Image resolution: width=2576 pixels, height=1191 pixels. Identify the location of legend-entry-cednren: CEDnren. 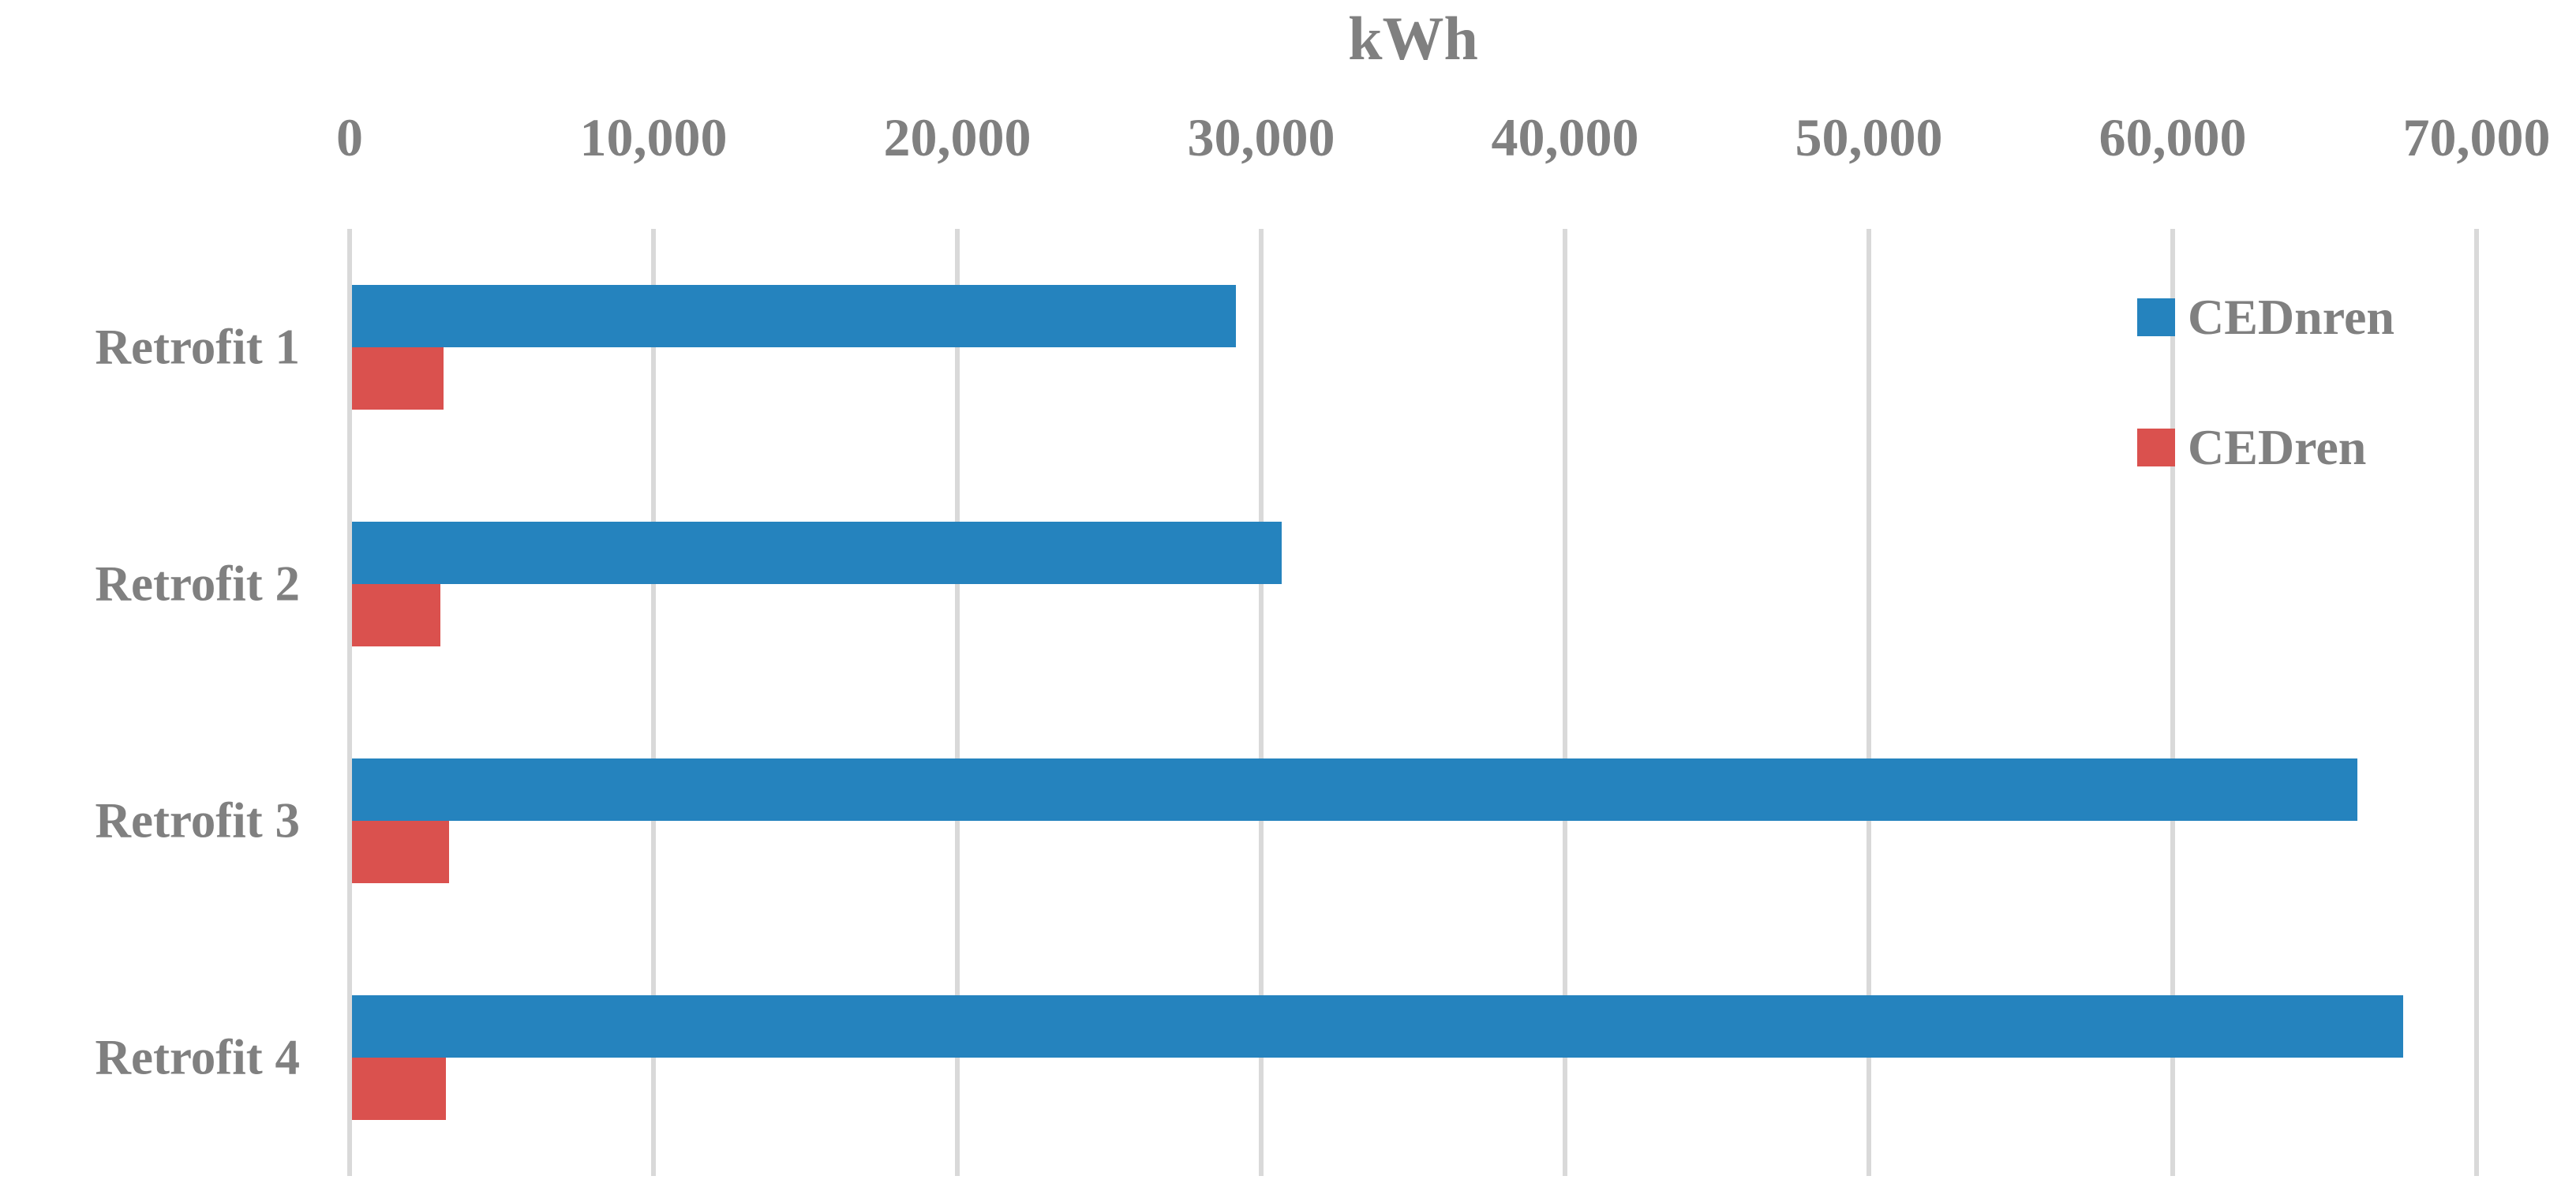
(2265, 317).